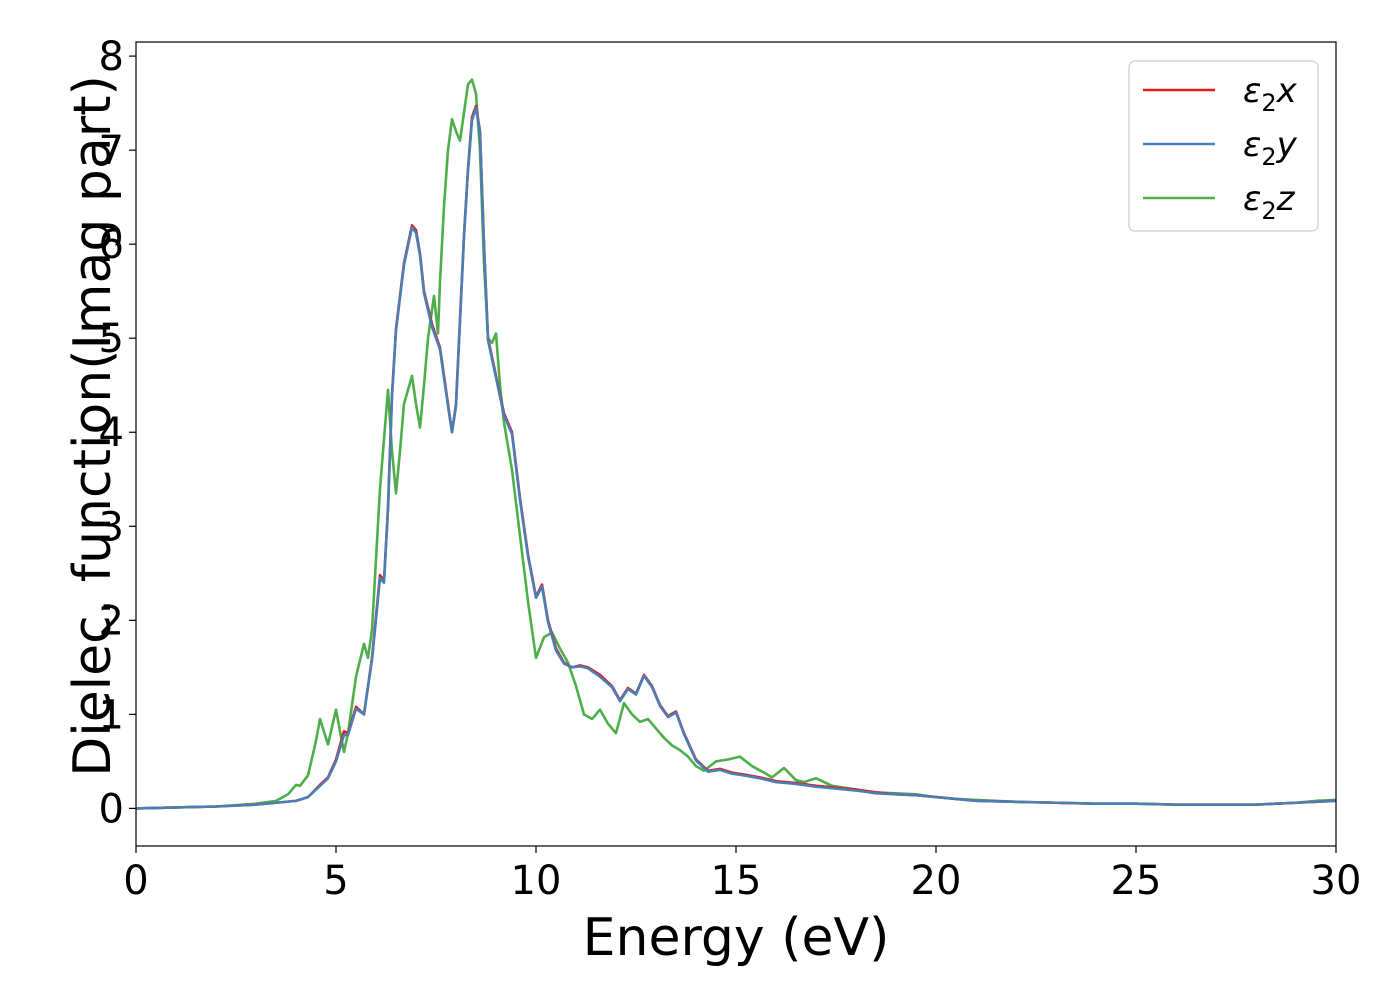  I want to click on y-tick-label: 7, so click(111, 151).